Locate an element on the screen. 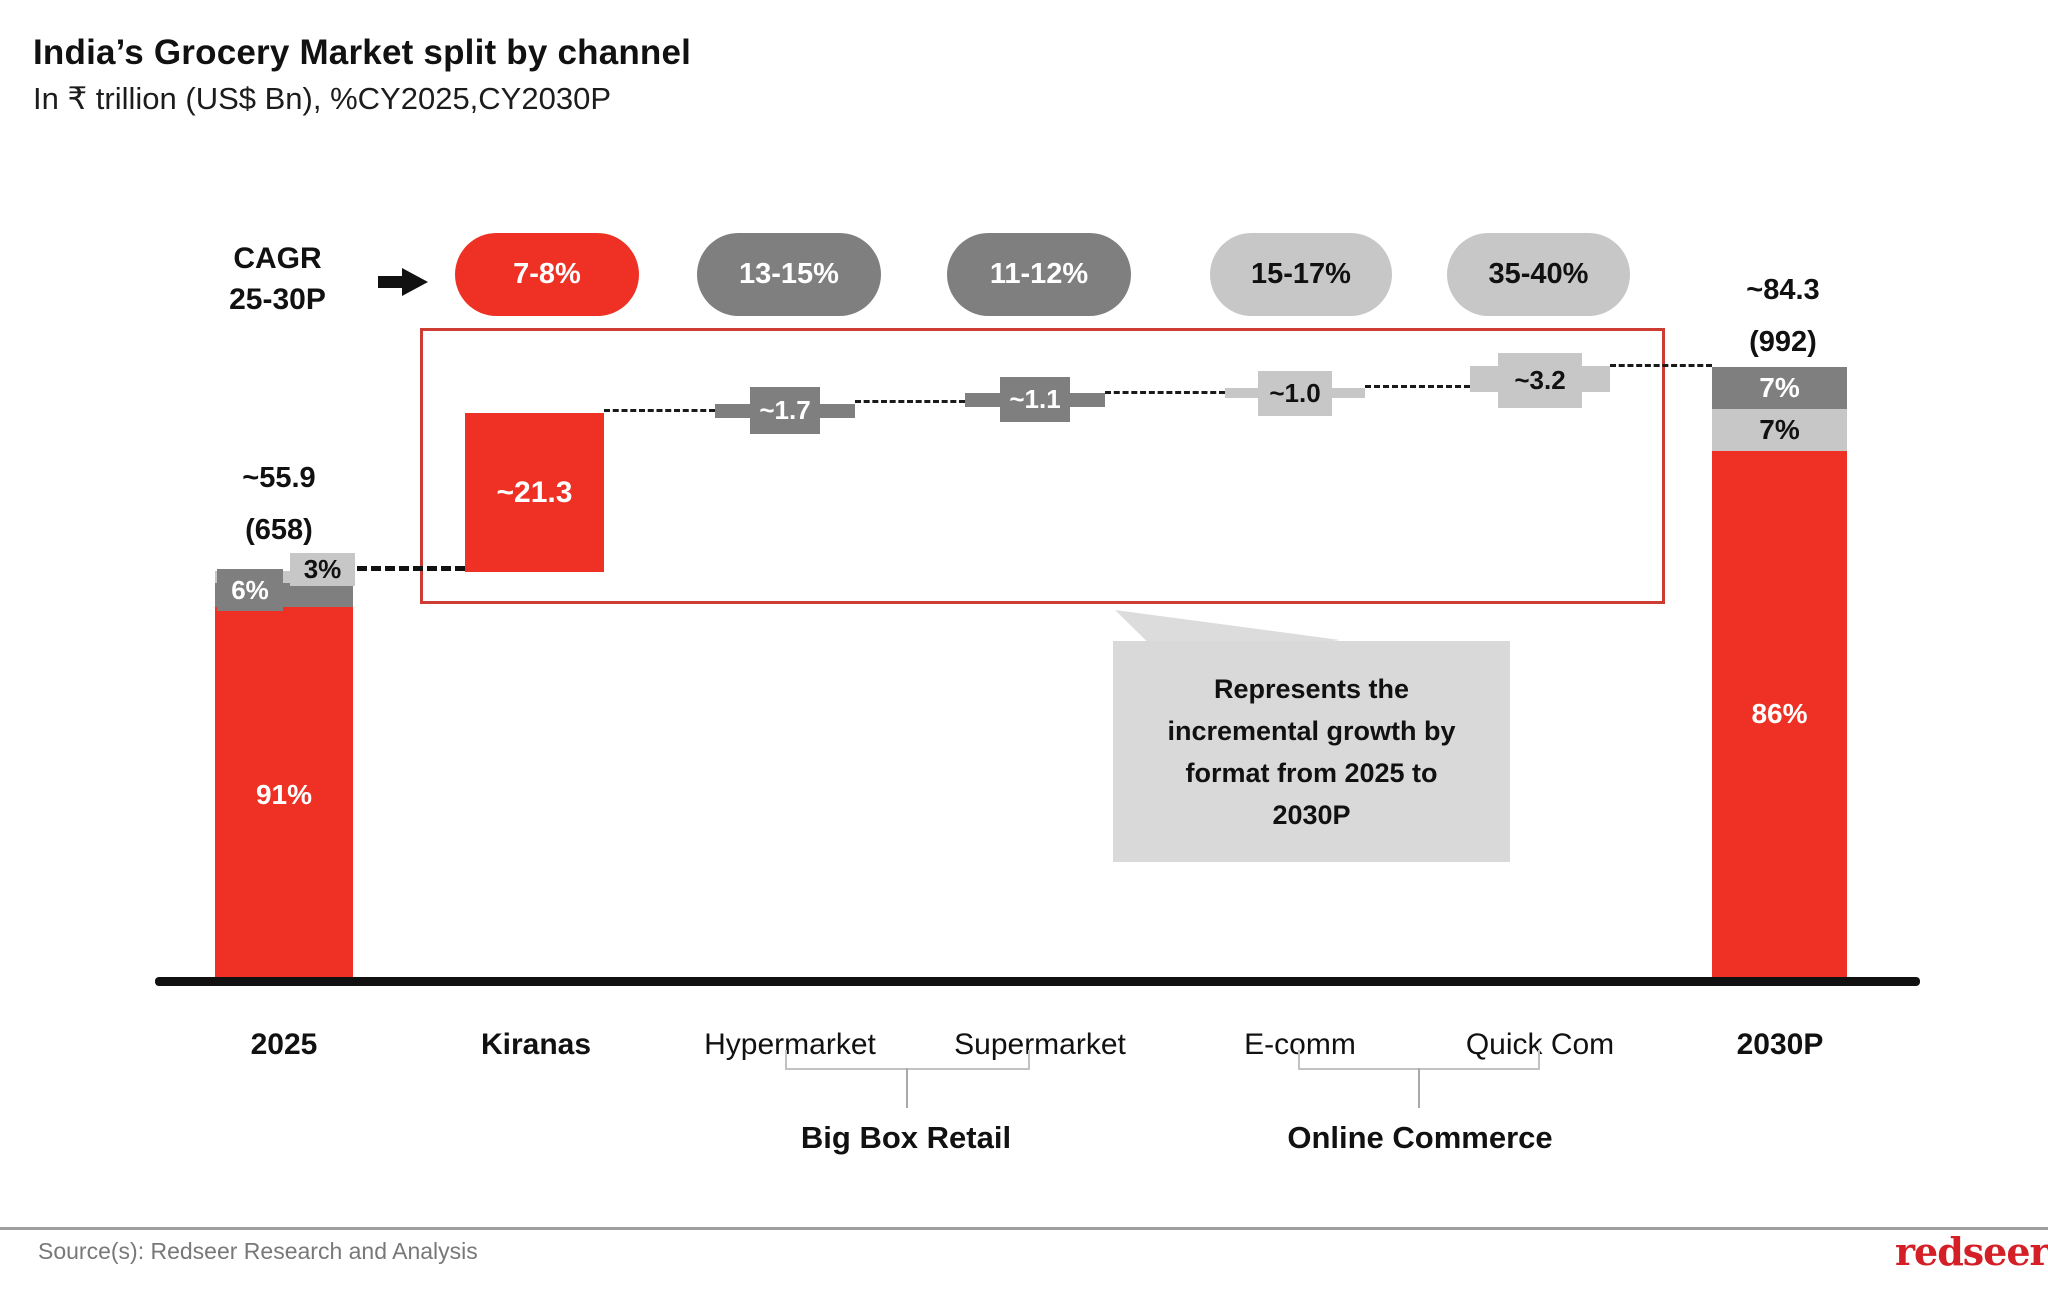 The width and height of the screenshot is (2048, 1311). connector-kiranas-hypermarket is located at coordinates (659, 410).